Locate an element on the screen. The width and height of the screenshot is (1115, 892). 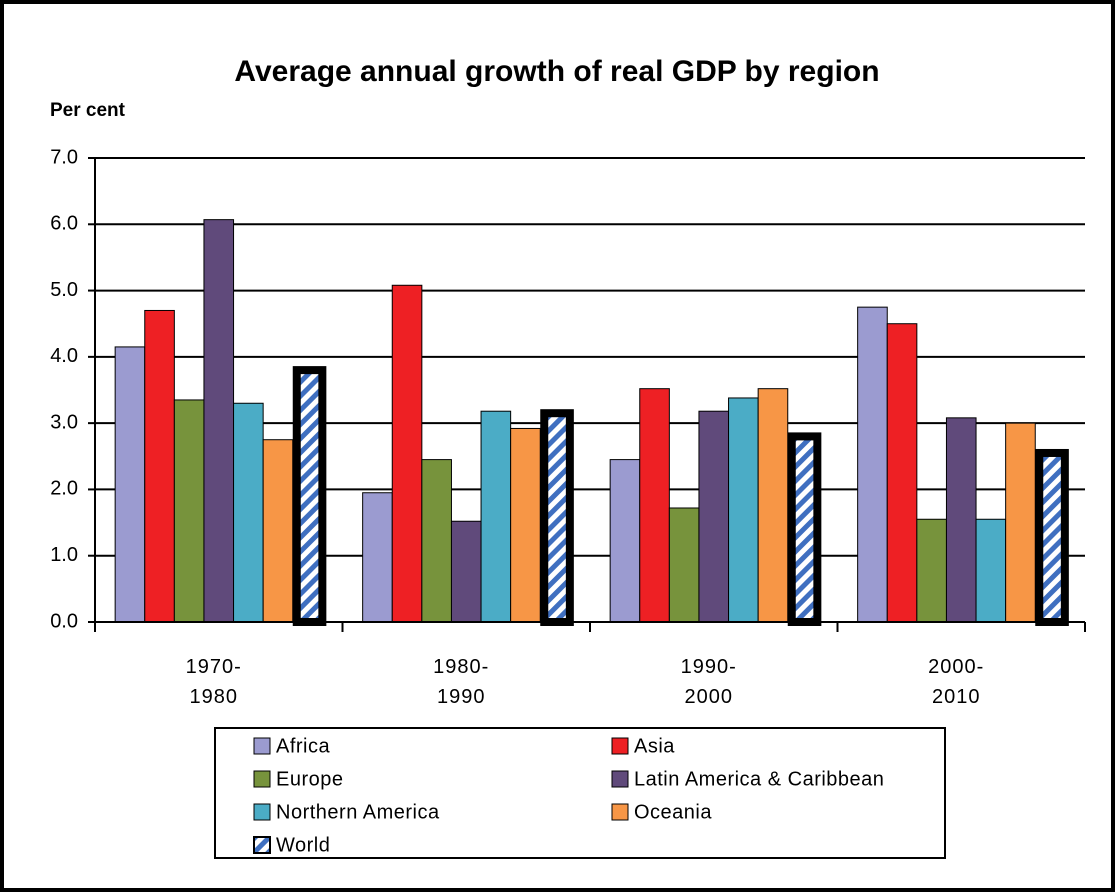
x-tick-label: 1970-1980 is located at coordinates (213, 682).